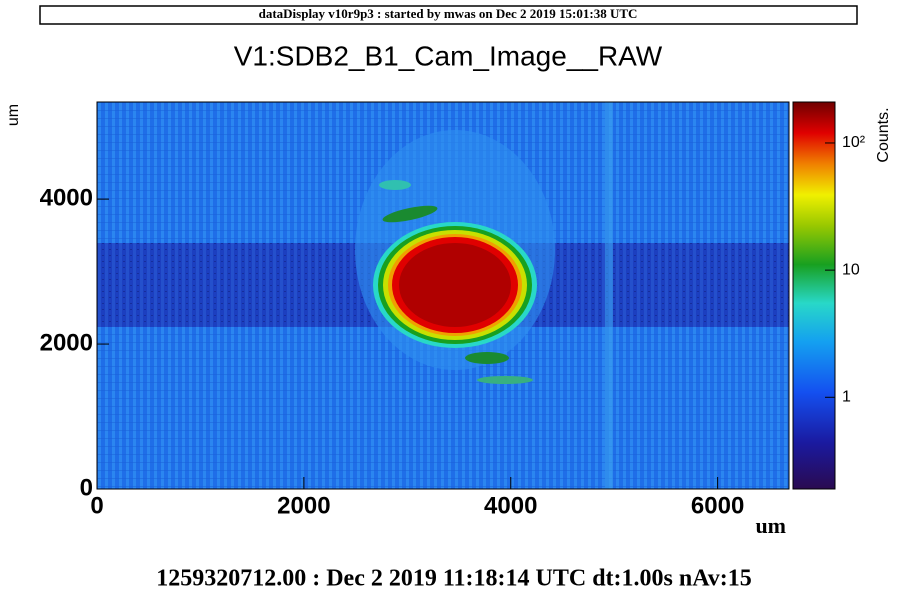 Image resolution: width=899 pixels, height=604 pixels. Describe the element at coordinates (455, 285) in the screenshot. I see `spot` at that location.